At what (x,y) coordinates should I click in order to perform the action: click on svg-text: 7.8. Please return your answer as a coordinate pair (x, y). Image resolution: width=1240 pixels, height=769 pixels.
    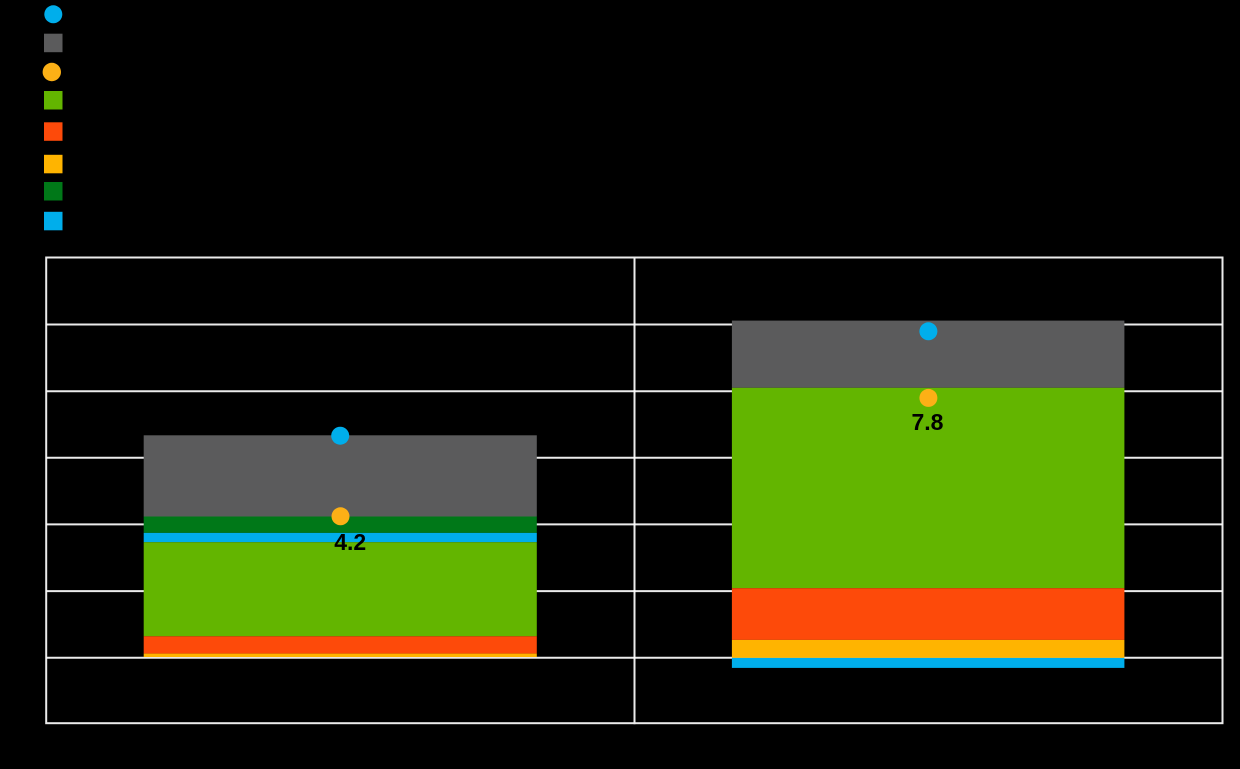
    Looking at the image, I should click on (928, 422).